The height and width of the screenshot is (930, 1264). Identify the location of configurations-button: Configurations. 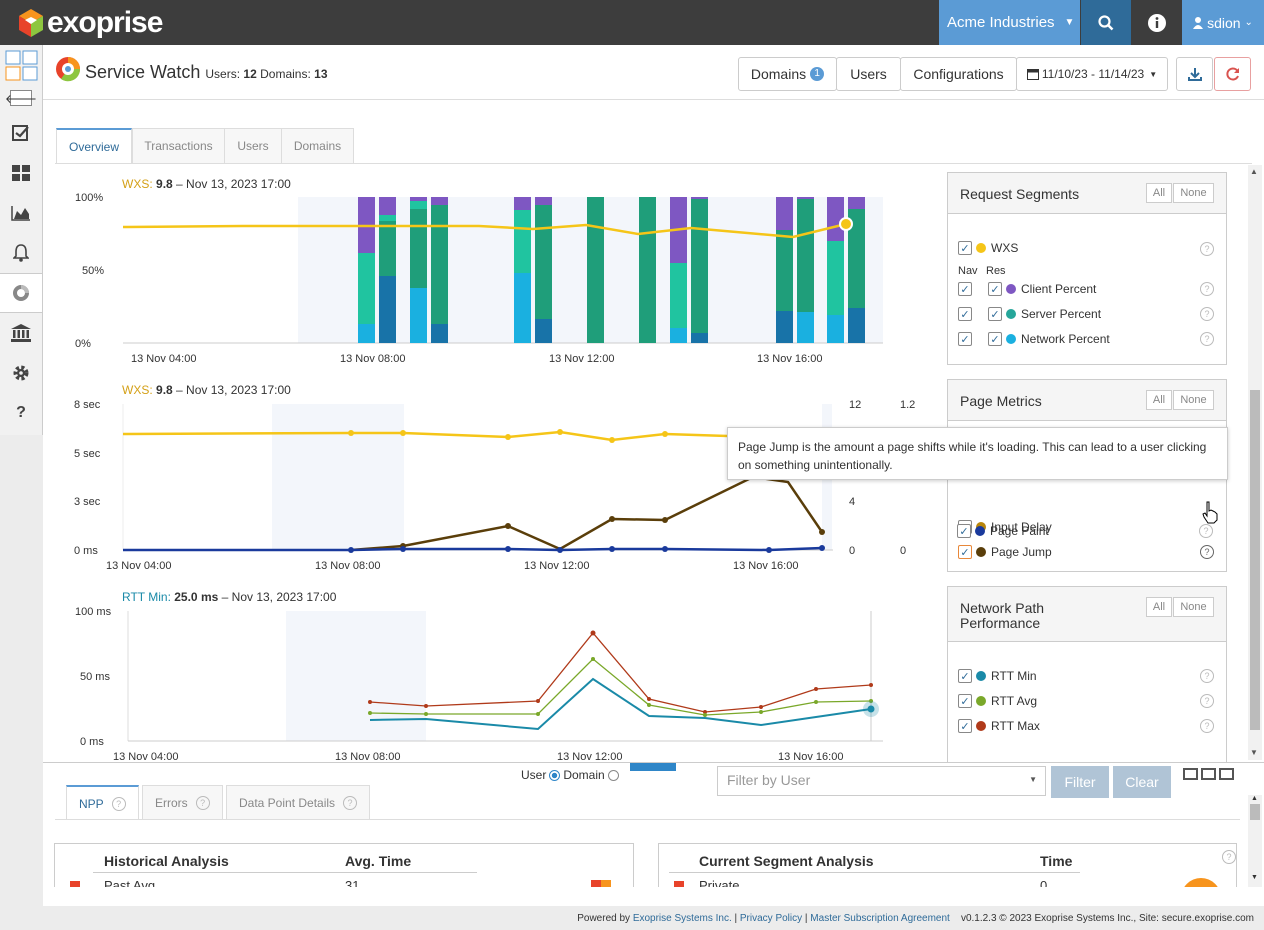
(958, 74).